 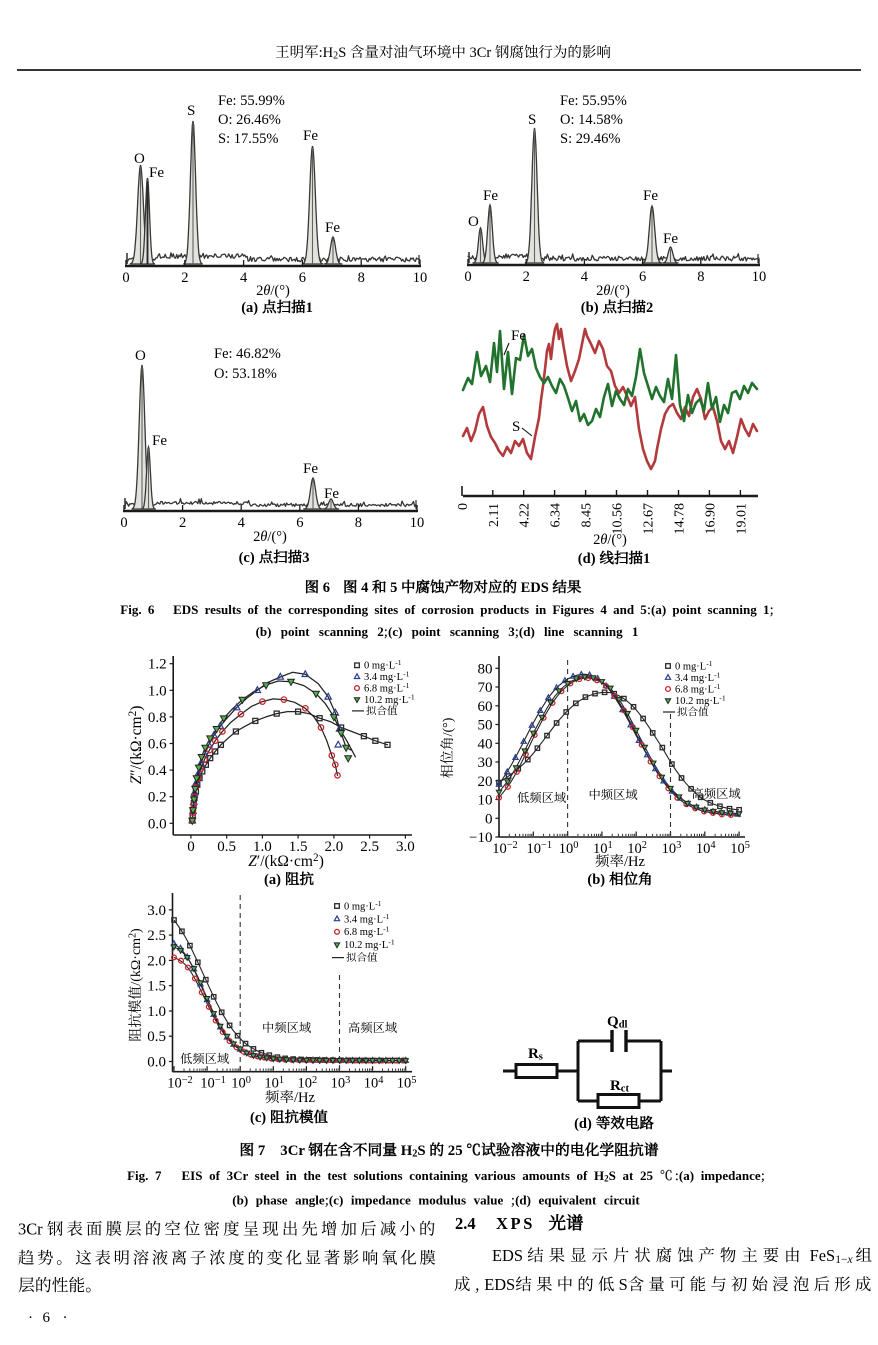 I want to click on svg-text: 5, so click(x=394, y=588).